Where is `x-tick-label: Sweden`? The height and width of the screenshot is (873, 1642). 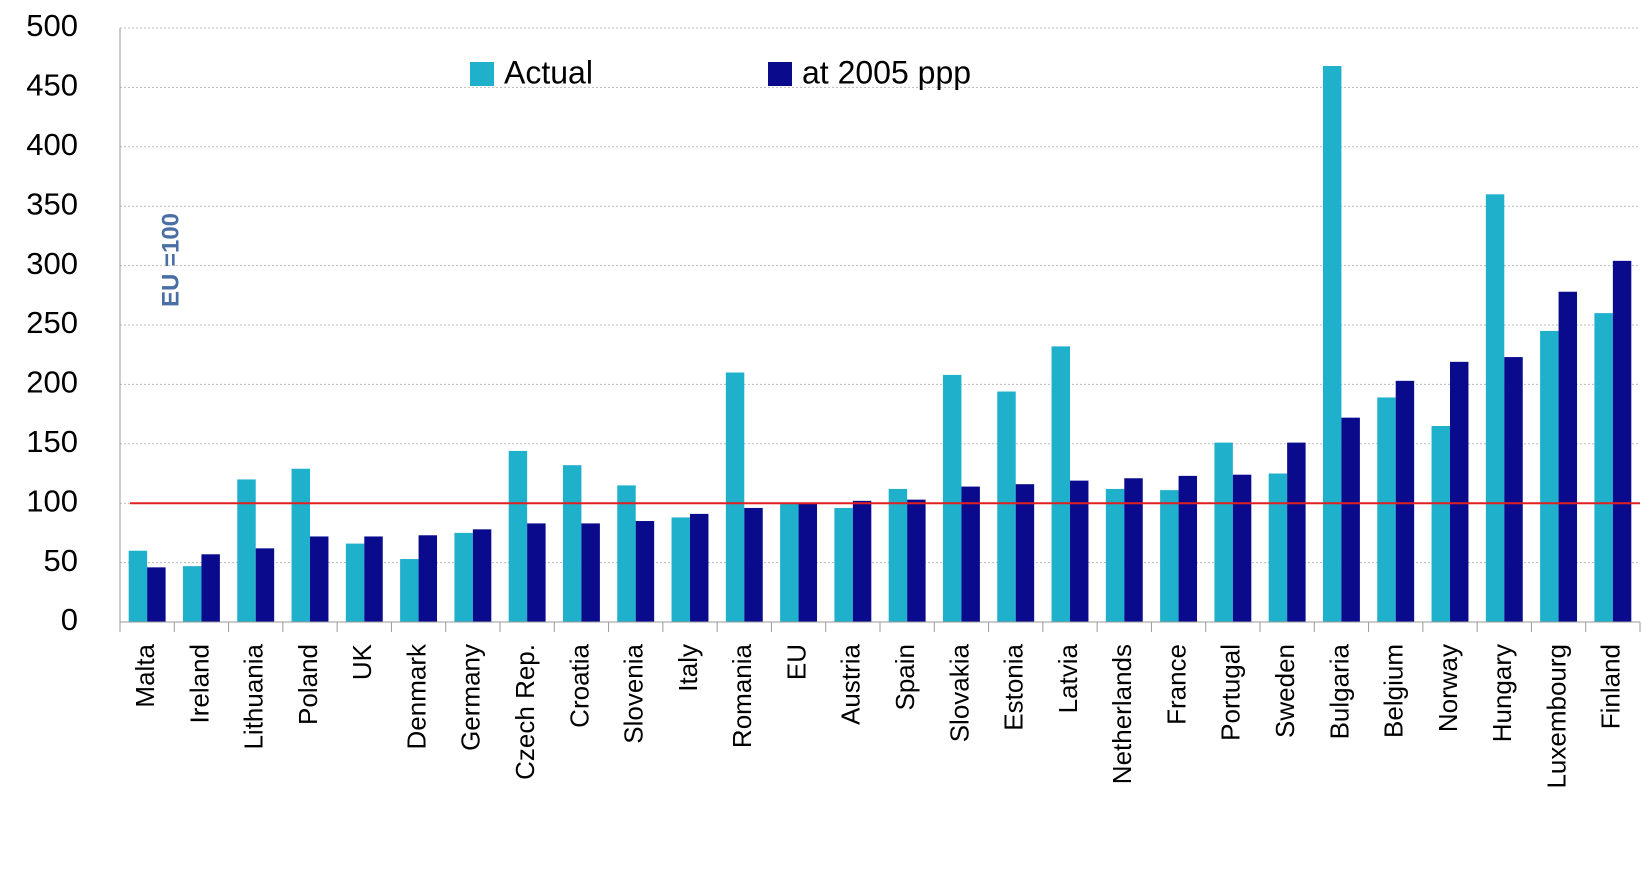 x-tick-label: Sweden is located at coordinates (1285, 691).